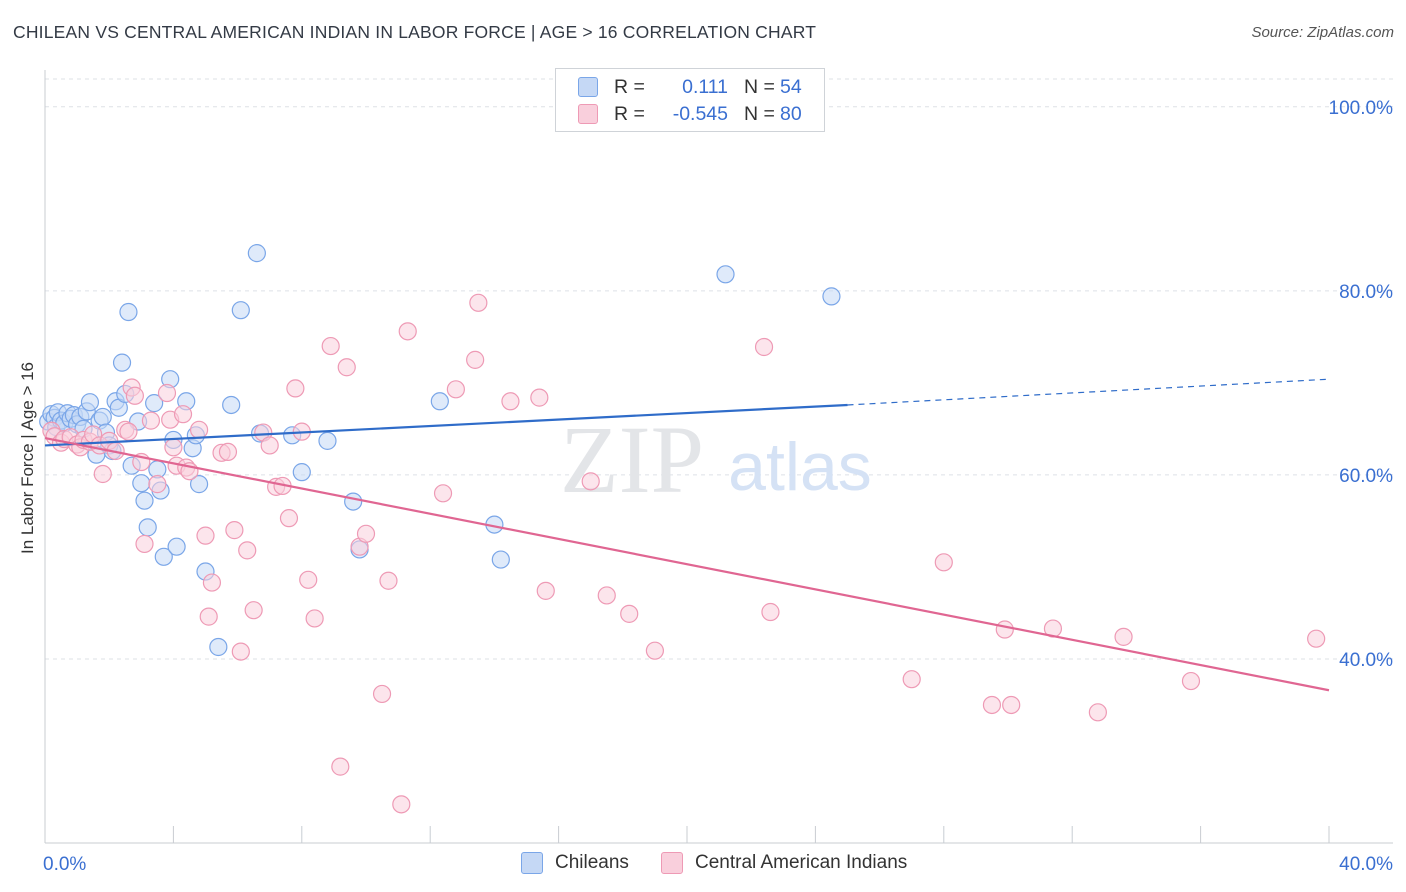 The height and width of the screenshot is (892, 1406). What do you see at coordinates (1366, 660) in the screenshot?
I see `y-tick-label: 40.0%` at bounding box center [1366, 660].